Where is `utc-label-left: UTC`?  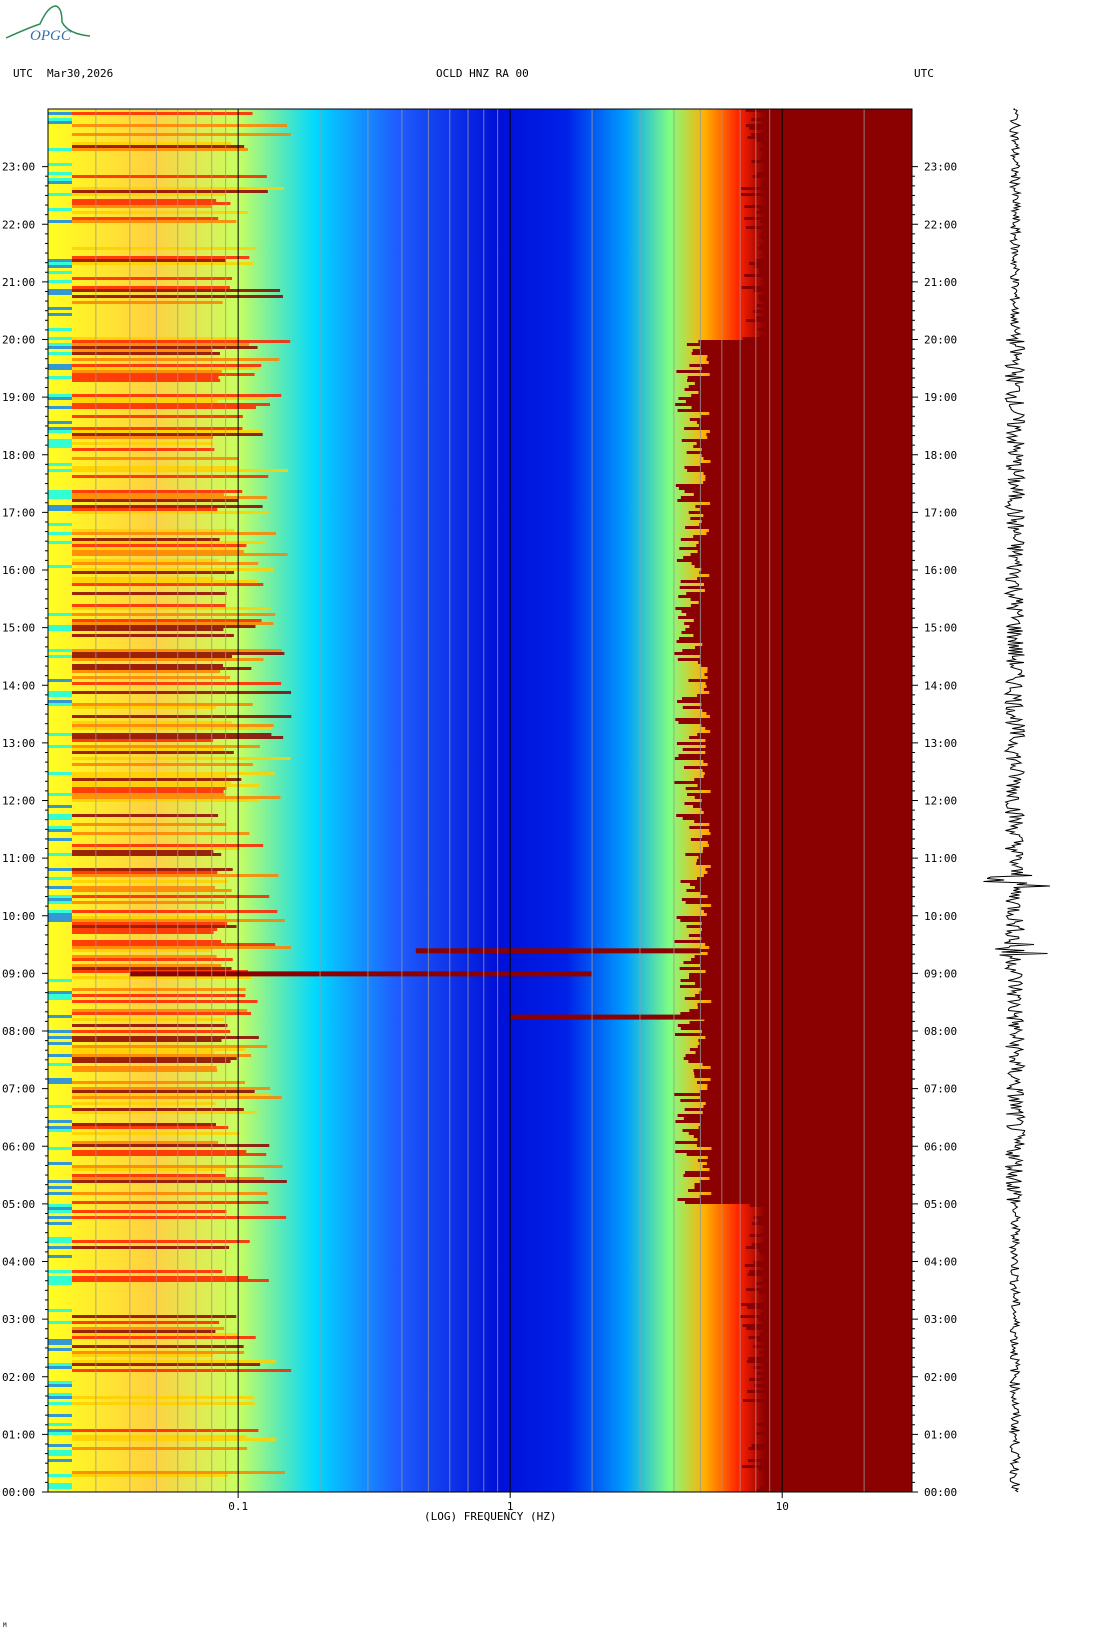 utc-label-left: UTC is located at coordinates (23, 73).